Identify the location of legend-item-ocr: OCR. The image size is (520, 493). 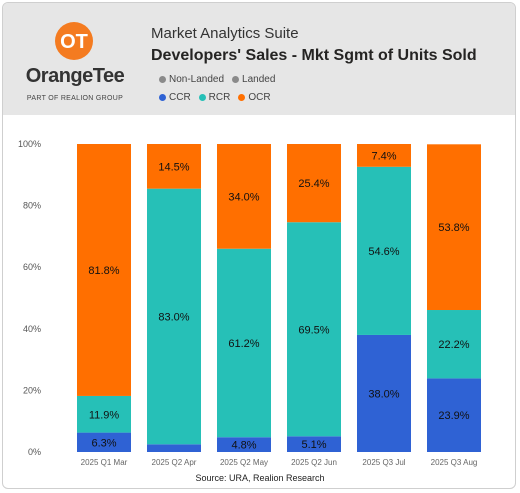
(254, 97).